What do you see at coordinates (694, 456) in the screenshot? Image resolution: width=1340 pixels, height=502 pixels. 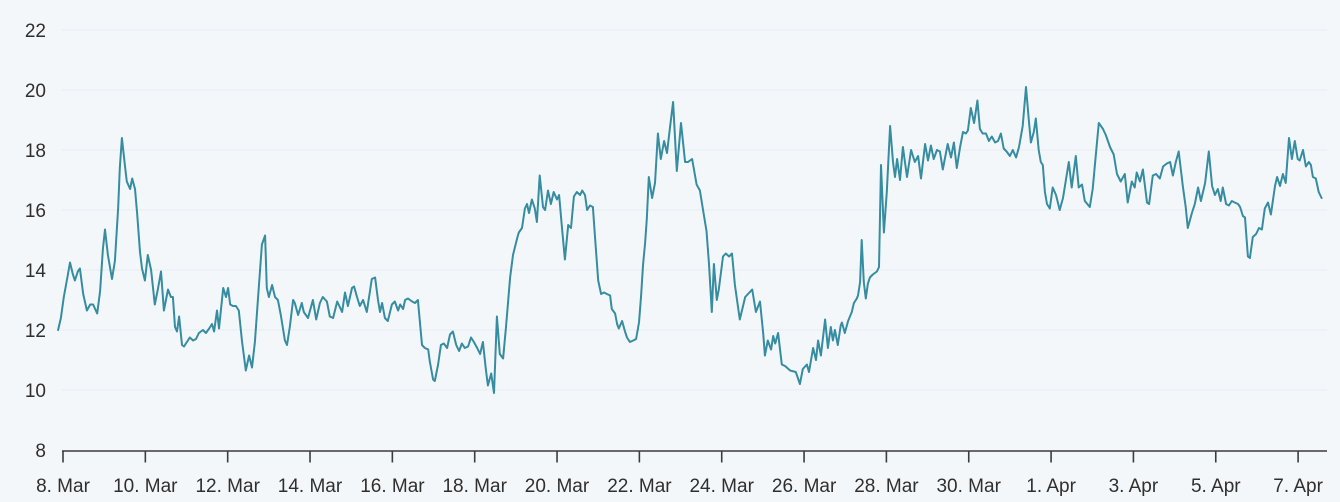 I see `x-axis` at bounding box center [694, 456].